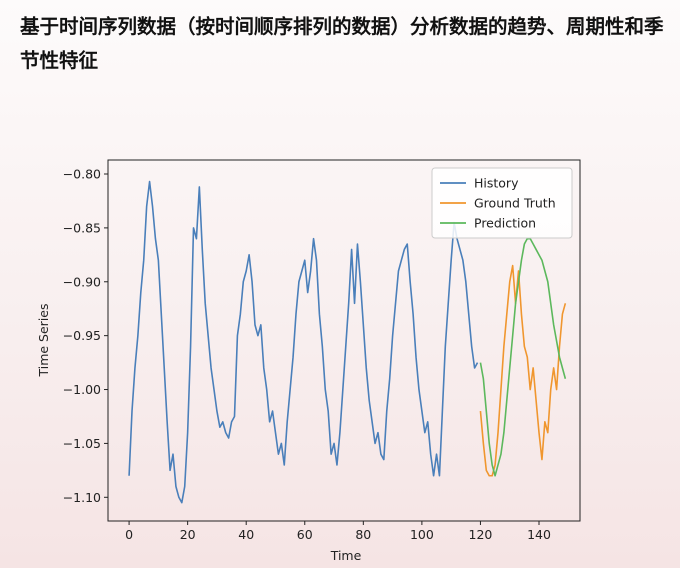 This screenshot has width=680, height=568. Describe the element at coordinates (43, 340) in the screenshot. I see `y-axis-label: Time Series` at that location.